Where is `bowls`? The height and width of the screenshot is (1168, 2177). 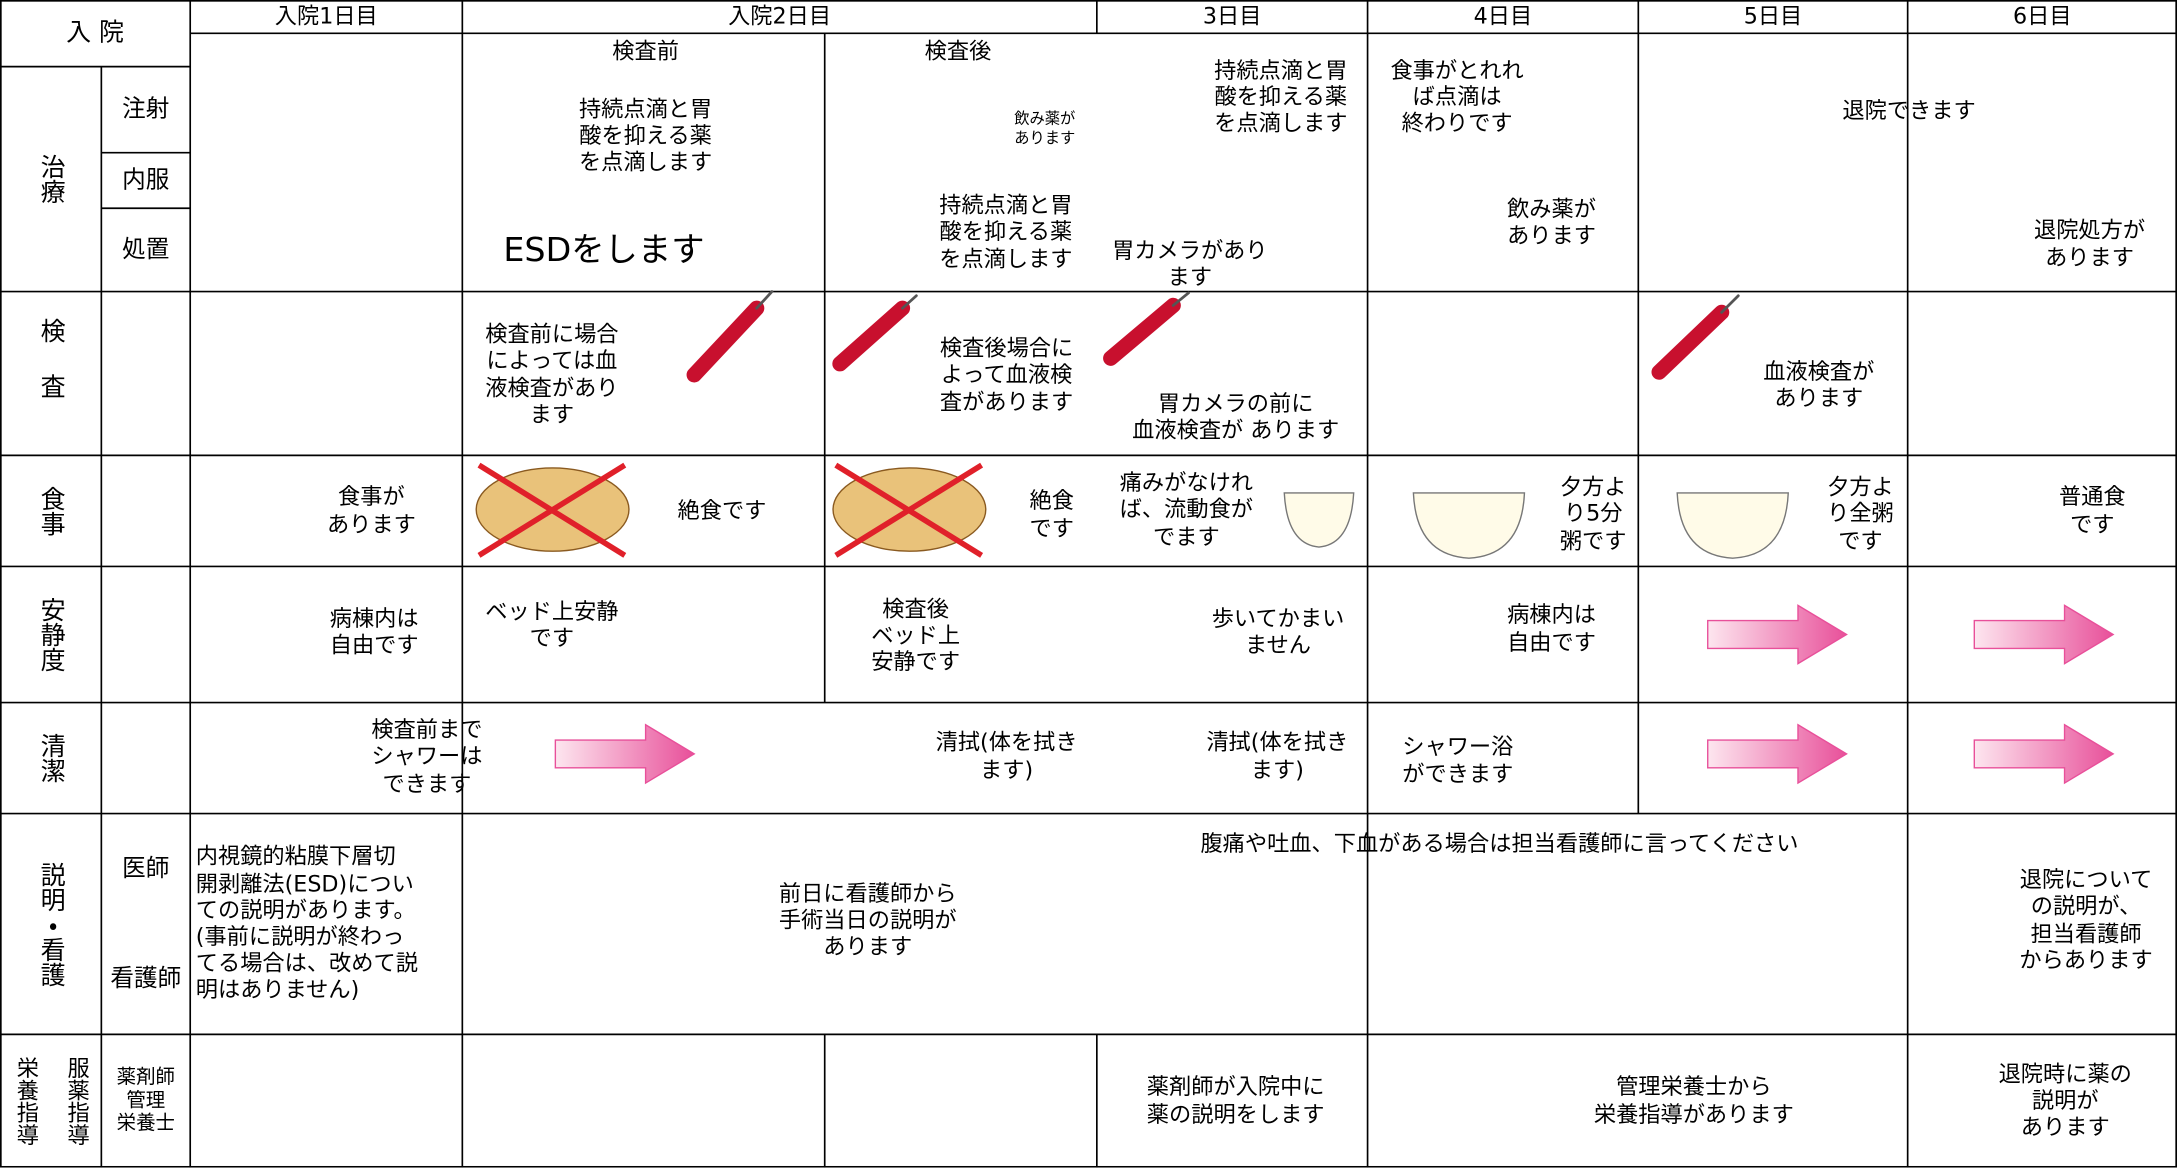
bowls is located at coordinates (1536, 525).